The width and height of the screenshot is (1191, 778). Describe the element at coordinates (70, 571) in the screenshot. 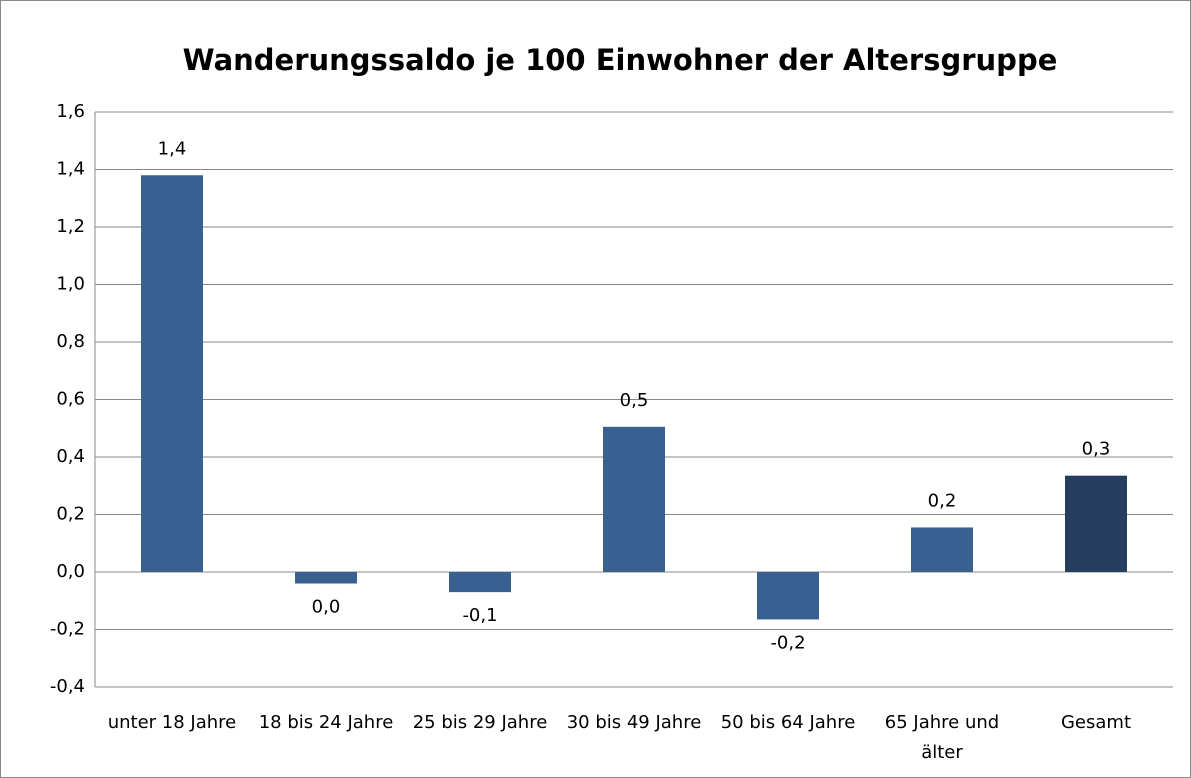

I see `y-tick-label: 0,0` at that location.